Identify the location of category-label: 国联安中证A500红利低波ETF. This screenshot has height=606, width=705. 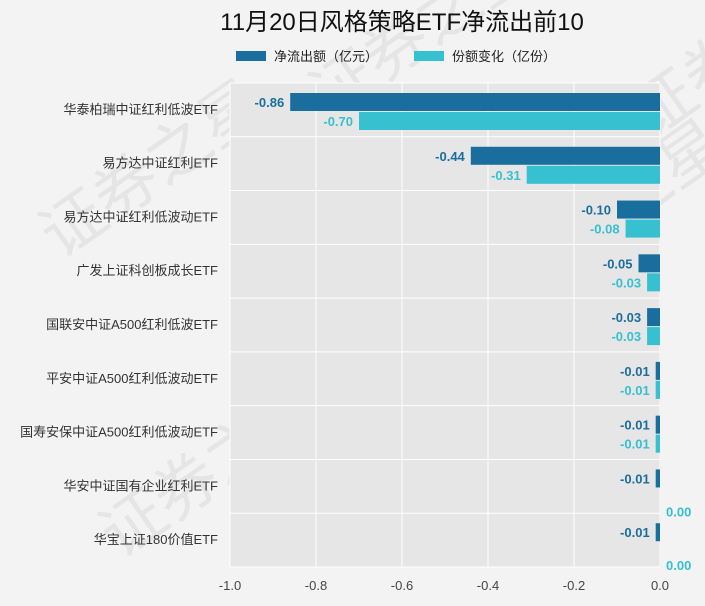
(132, 324).